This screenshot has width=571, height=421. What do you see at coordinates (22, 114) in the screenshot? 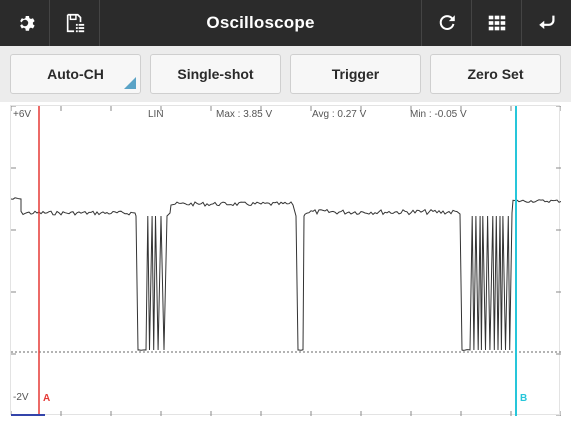
I see `top-voltage-label: +6V` at bounding box center [22, 114].